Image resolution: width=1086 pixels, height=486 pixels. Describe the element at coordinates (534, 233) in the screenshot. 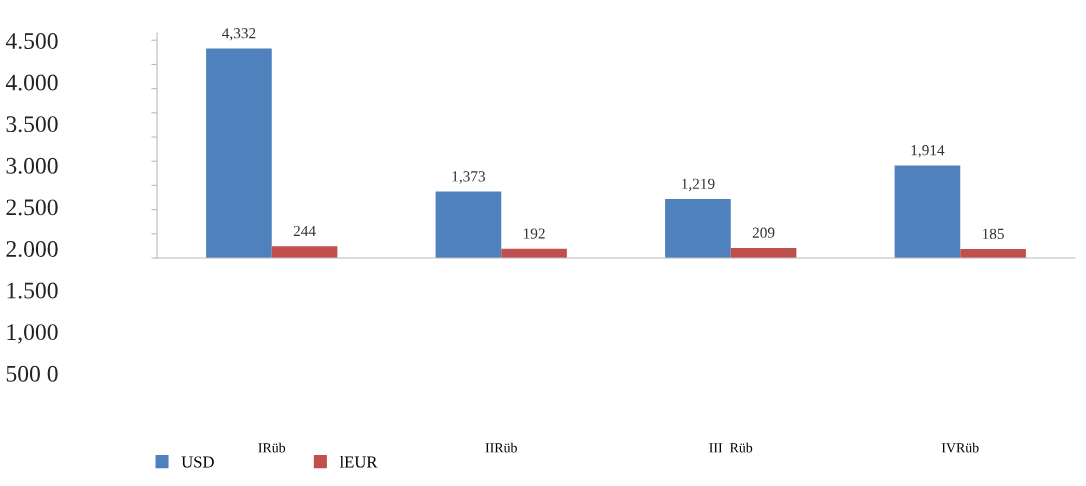

I see `data-label: 192` at that location.